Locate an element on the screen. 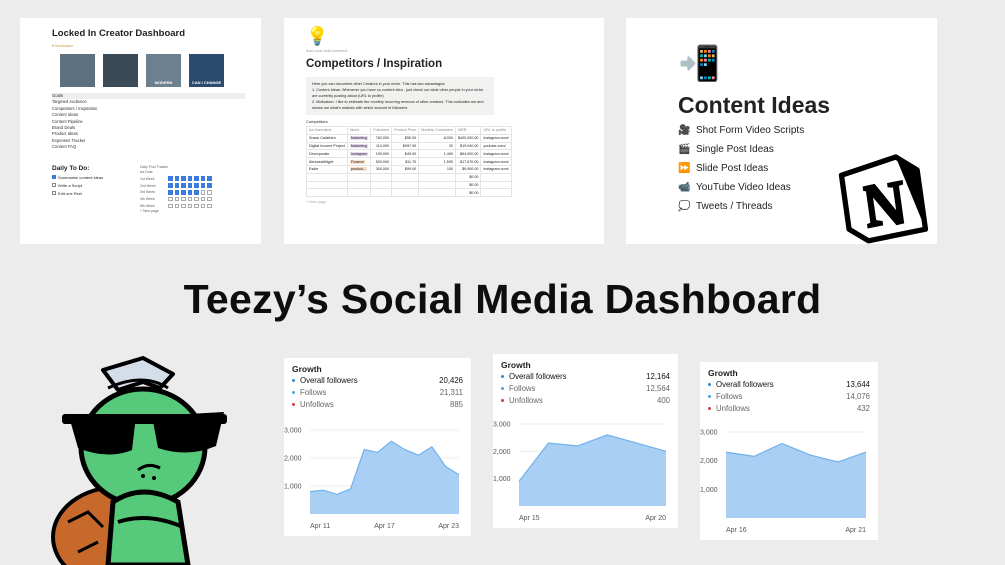 Image resolution: width=1005 pixels, height=565 pixels. new-page-button: + New page is located at coordinates (316, 202).